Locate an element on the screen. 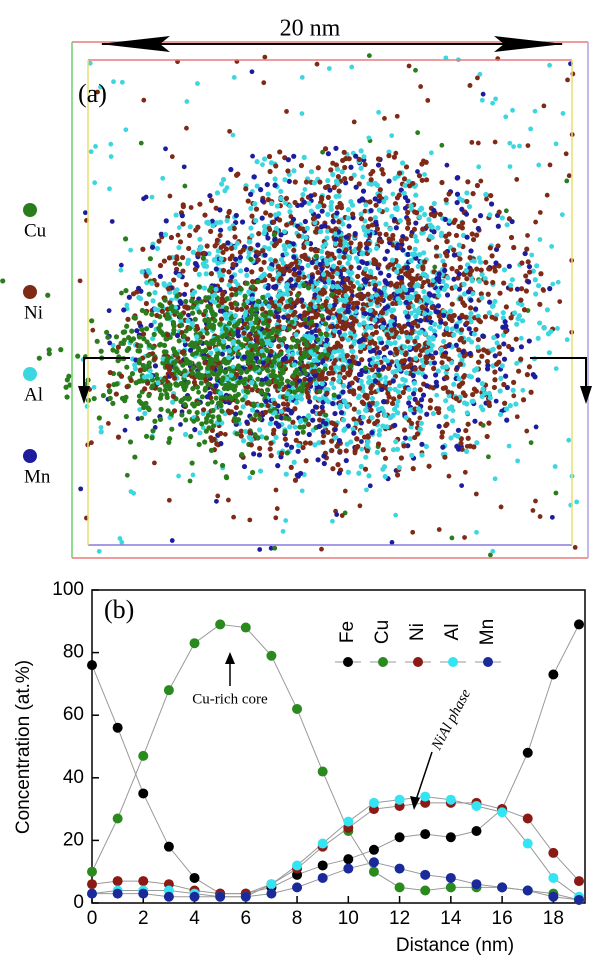 The width and height of the screenshot is (593, 966). y-tick-label: 100 is located at coordinates (68, 589).